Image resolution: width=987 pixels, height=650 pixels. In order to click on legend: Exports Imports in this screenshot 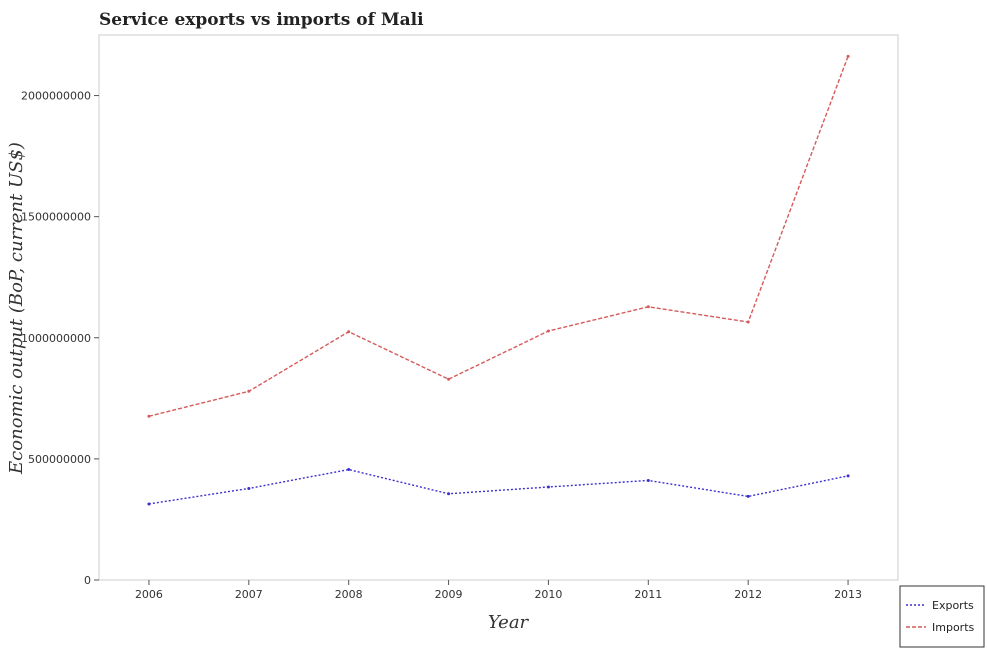, I will do `click(942, 616)`.